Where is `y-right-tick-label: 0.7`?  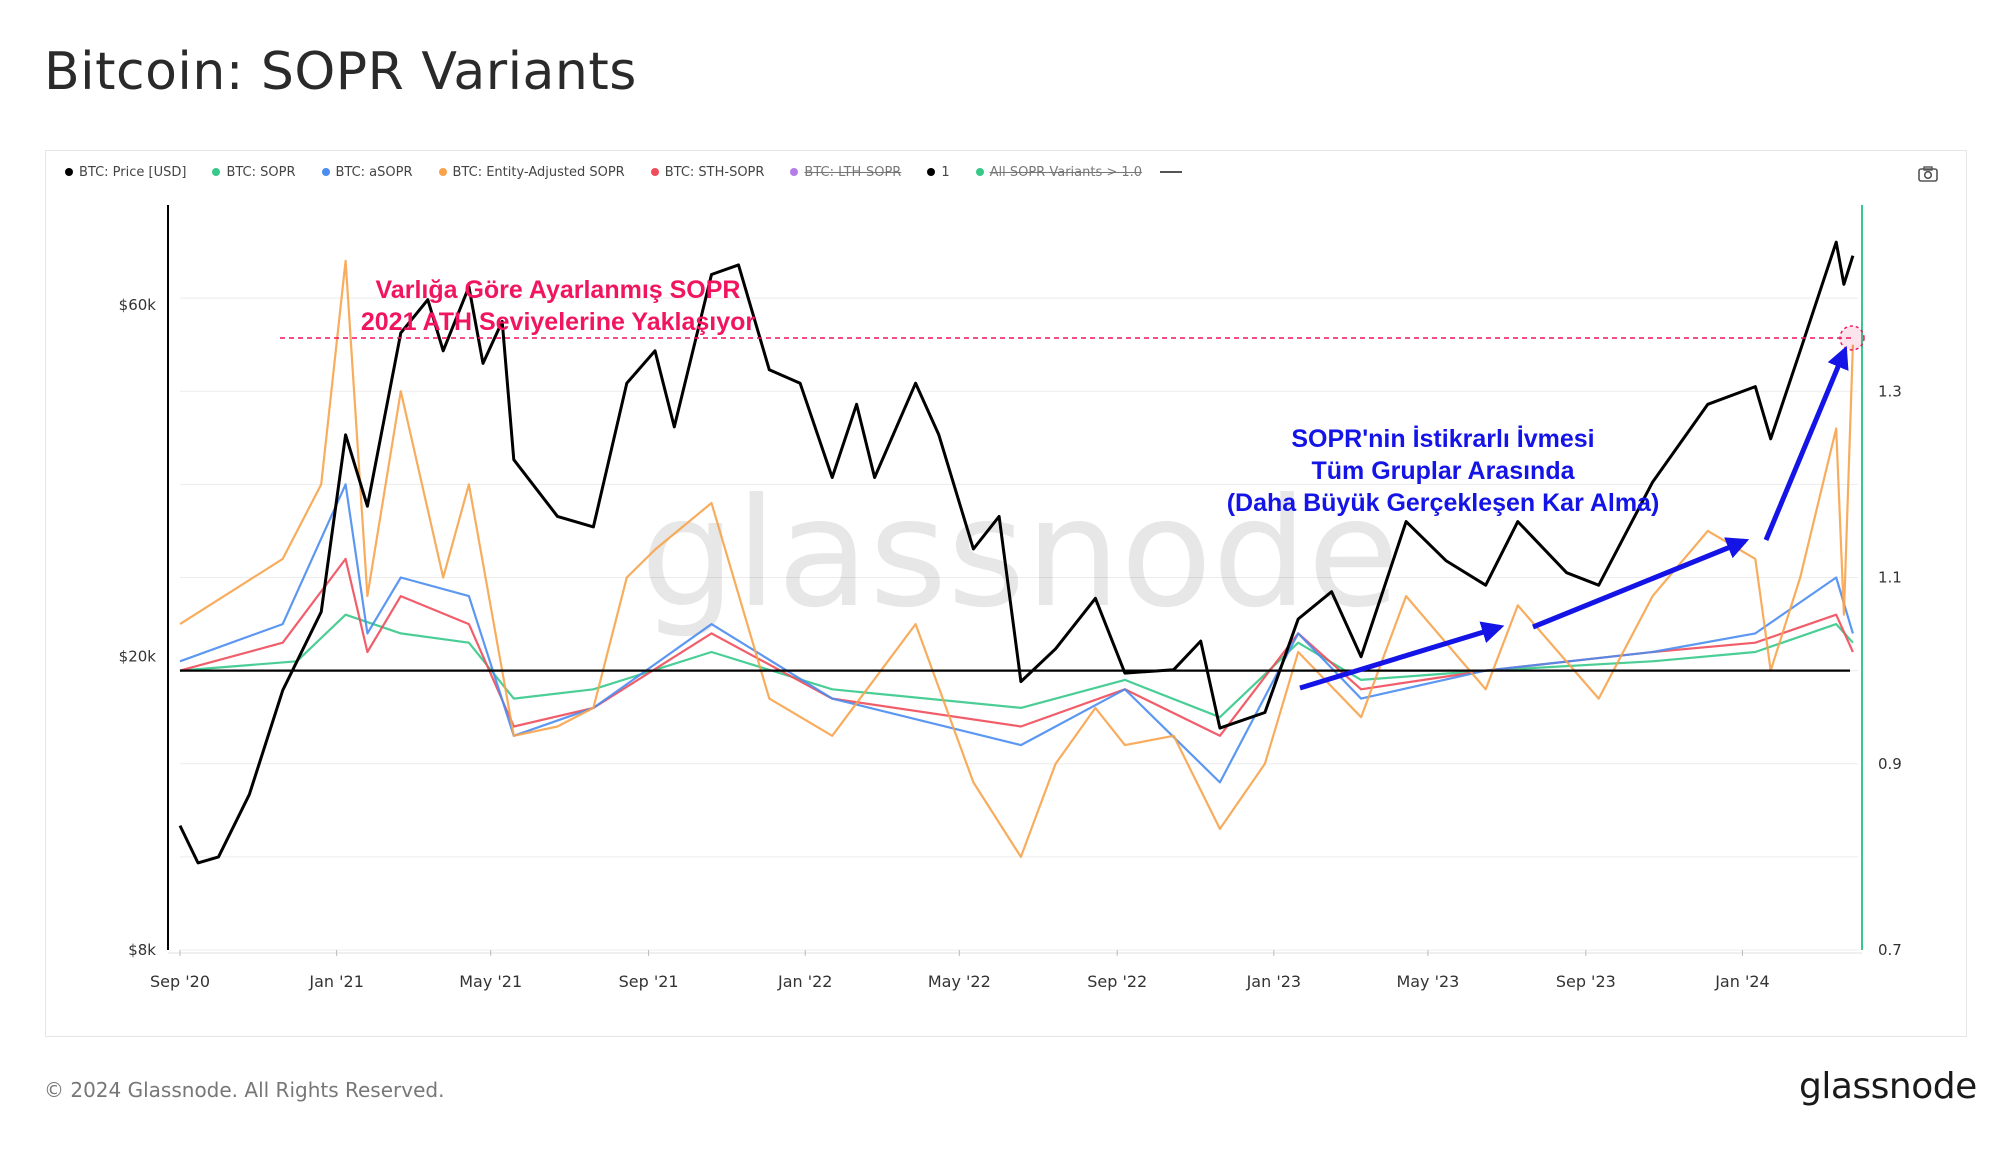
y-right-tick-label: 0.7 is located at coordinates (1890, 950).